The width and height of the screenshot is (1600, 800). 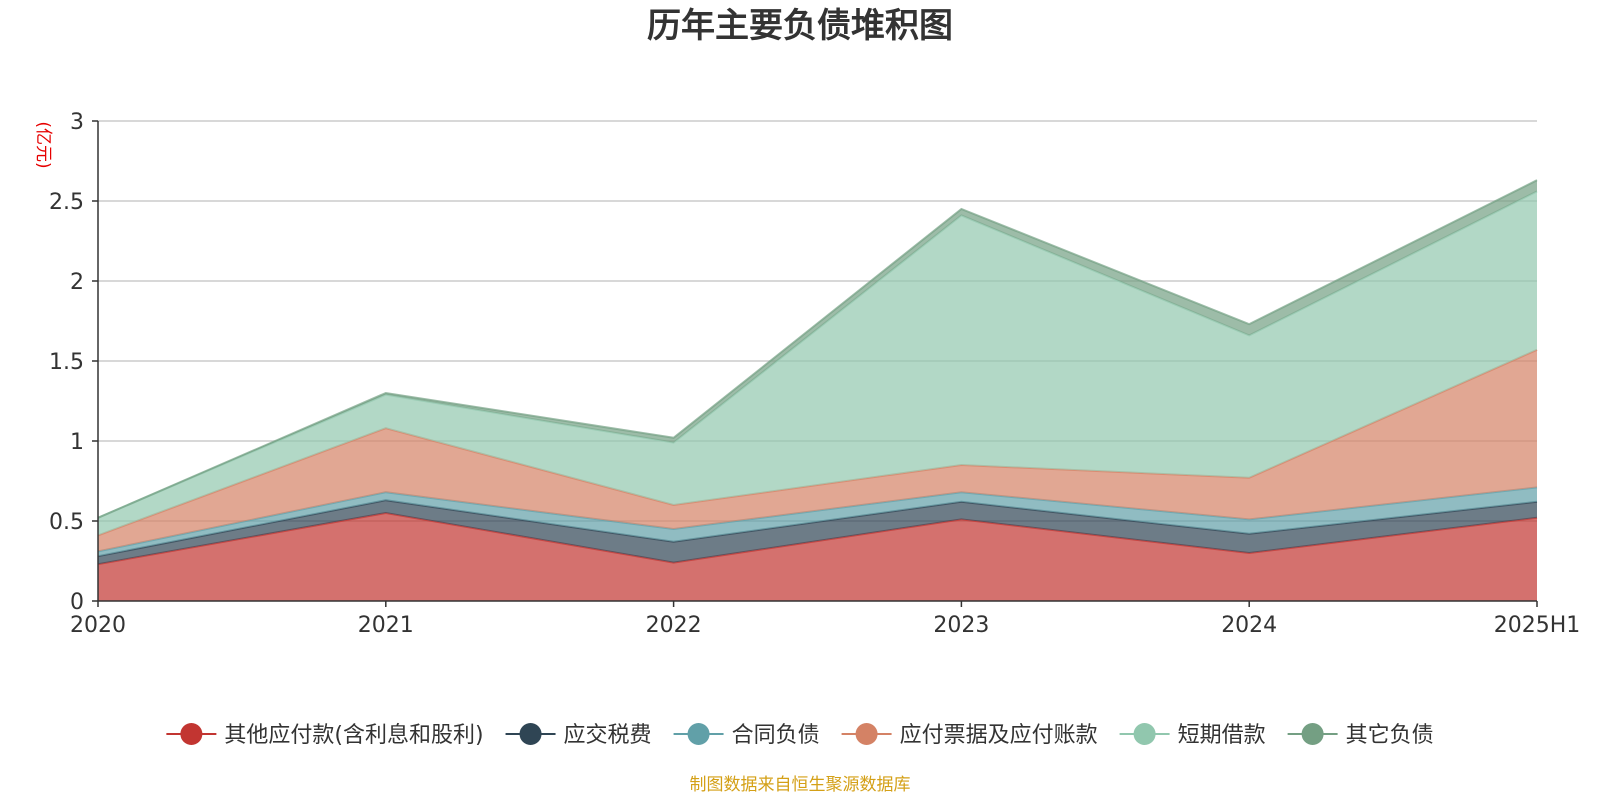 What do you see at coordinates (386, 625) in the screenshot?
I see `x-tick-label-1: 2021` at bounding box center [386, 625].